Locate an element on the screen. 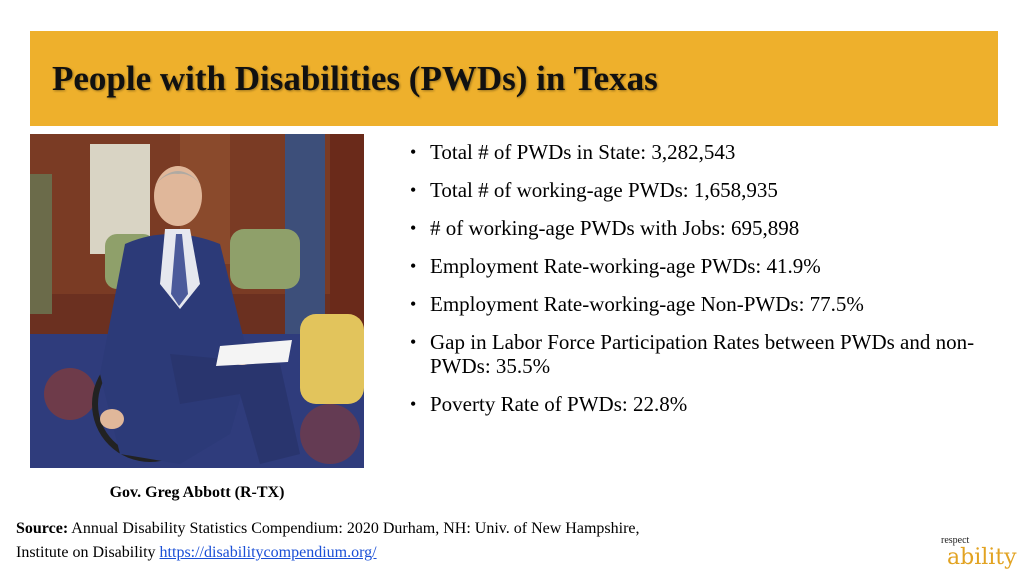  statistic-text: # of working-age PWDs with Jobs: 695,898 is located at coordinates (615, 228).